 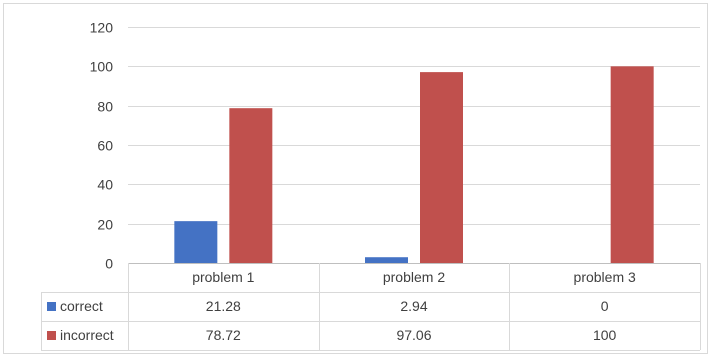 I want to click on category-label: problem 1, so click(x=223, y=277).